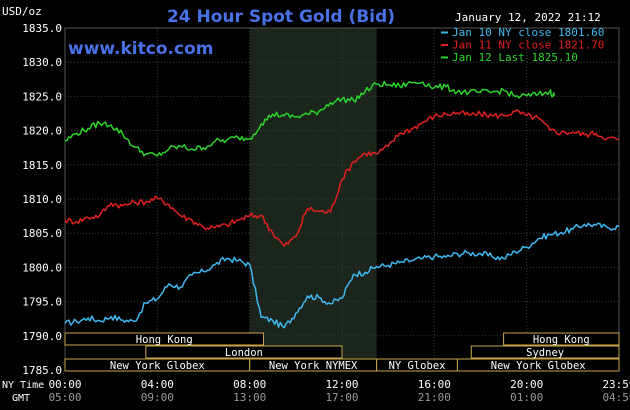 The width and height of the screenshot is (630, 410). Describe the element at coordinates (42, 96) in the screenshot. I see `y-tick-label: 1825.0` at that location.